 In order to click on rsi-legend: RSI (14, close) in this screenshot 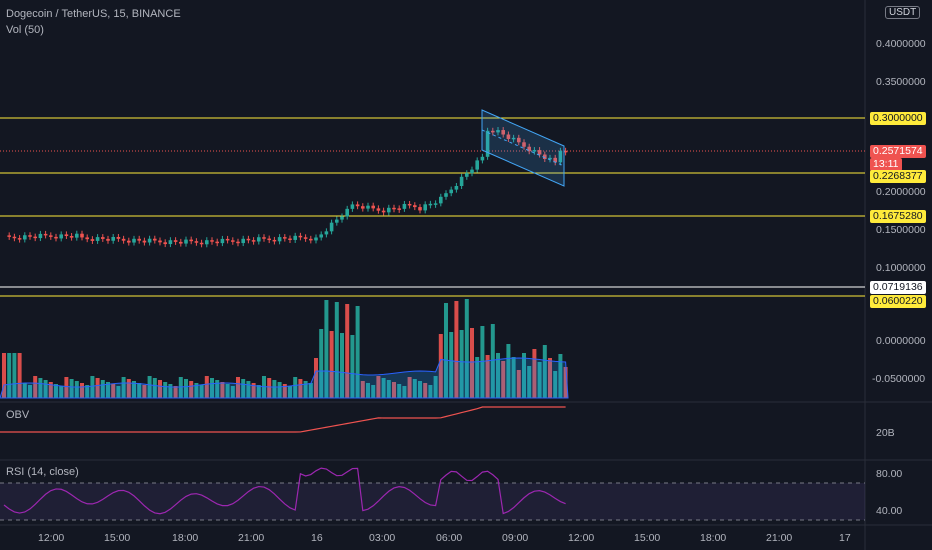, I will do `click(42, 472)`.